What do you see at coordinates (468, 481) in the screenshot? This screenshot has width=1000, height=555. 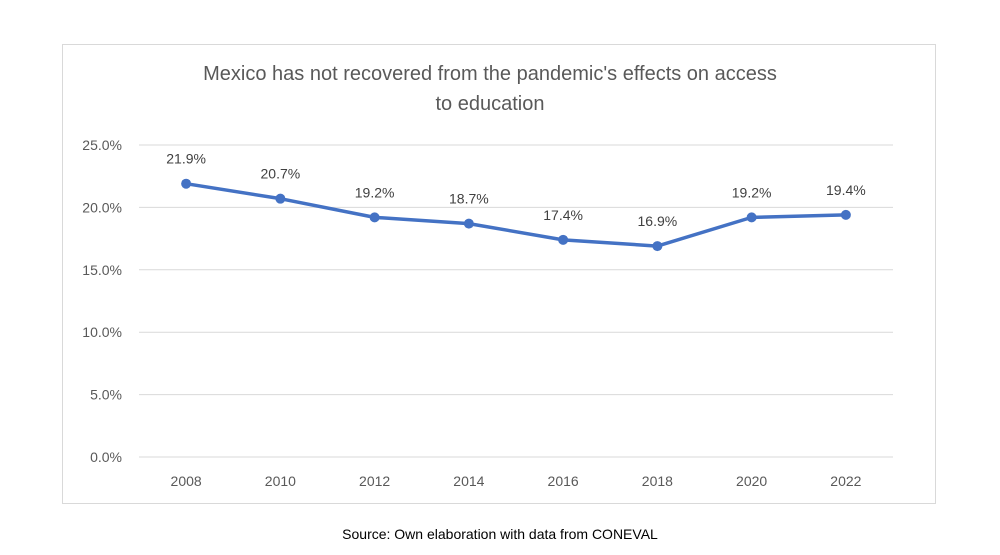 I see `x-tick-label: 2014` at bounding box center [468, 481].